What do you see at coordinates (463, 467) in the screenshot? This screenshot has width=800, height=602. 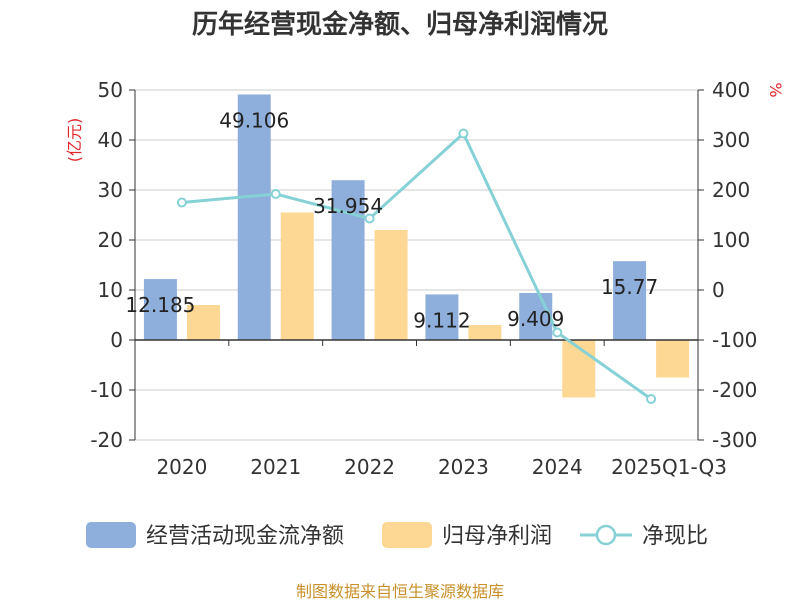 I see `category-label: 2023` at bounding box center [463, 467].